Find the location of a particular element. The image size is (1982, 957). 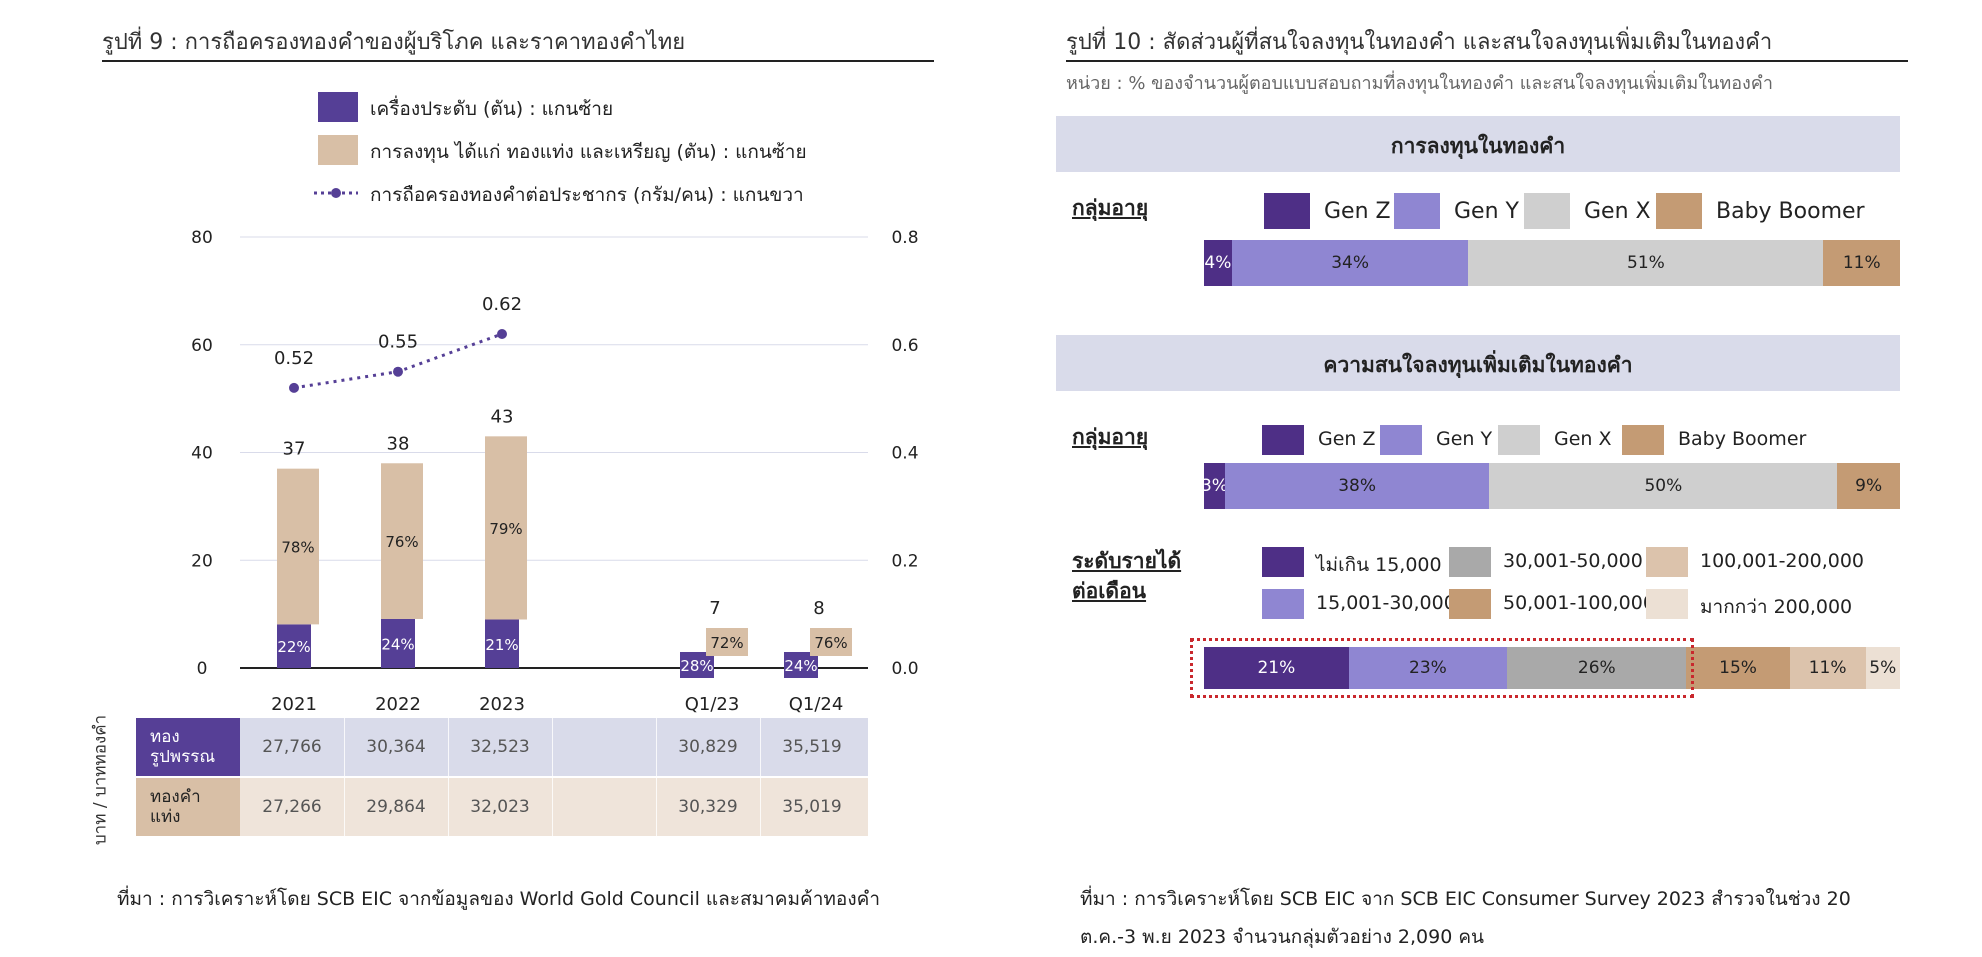

bar-investment-label-Q1/24: 76% is located at coordinates (830, 643).